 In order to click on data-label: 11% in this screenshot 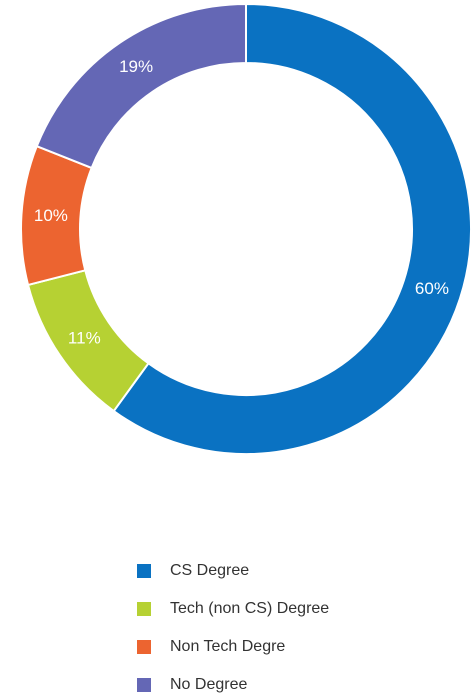, I will do `click(84, 337)`.